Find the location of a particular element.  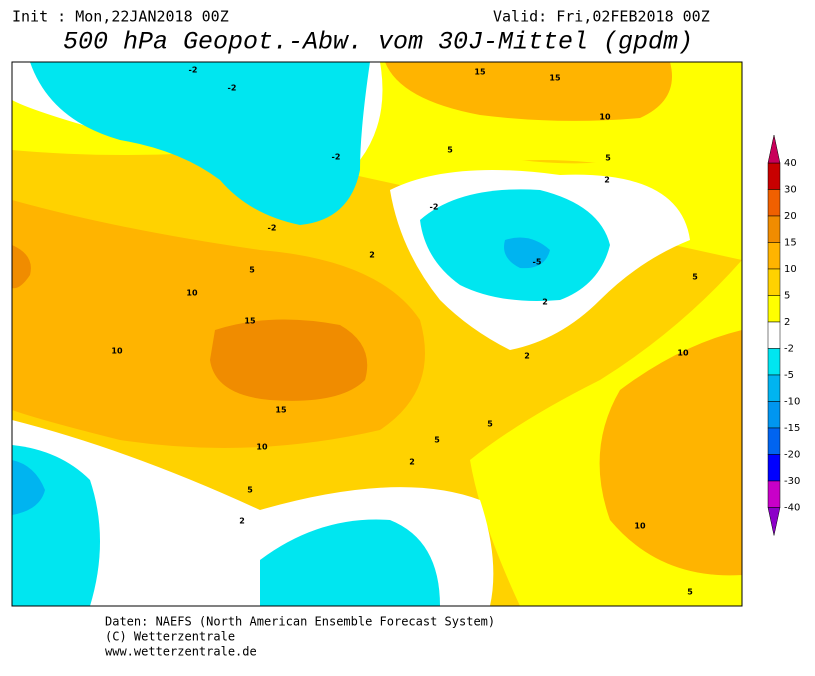

colorbar-bottom-tip is located at coordinates (774, 521).